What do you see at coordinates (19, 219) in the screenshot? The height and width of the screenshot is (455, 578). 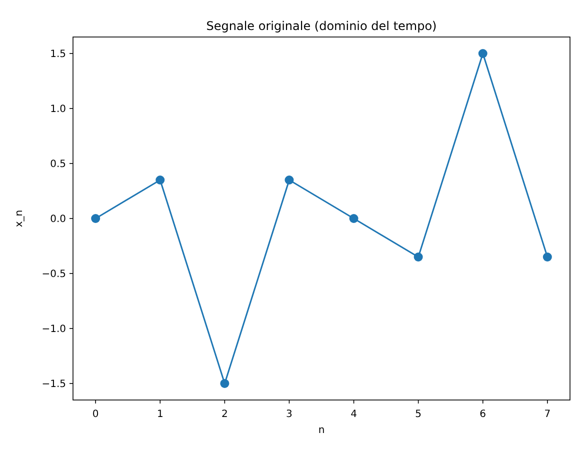 I see `y-axis-title: x_n` at bounding box center [19, 219].